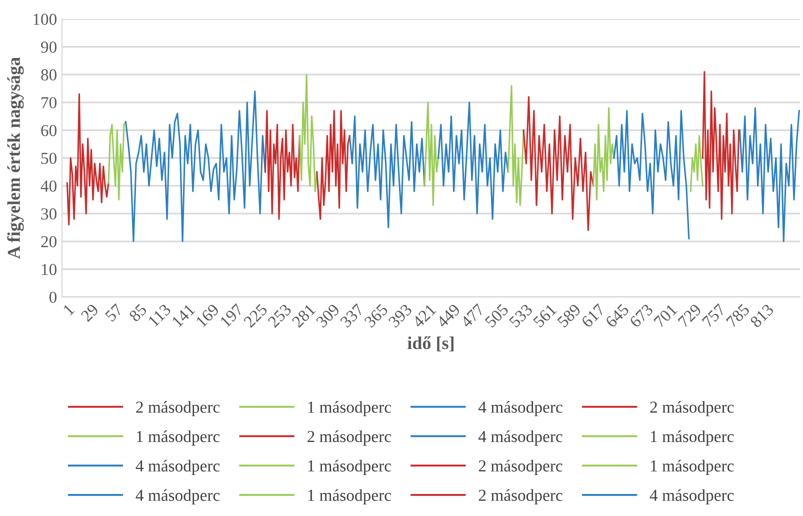  What do you see at coordinates (138, 312) in the screenshot?
I see `x-tick-label: 85` at bounding box center [138, 312].